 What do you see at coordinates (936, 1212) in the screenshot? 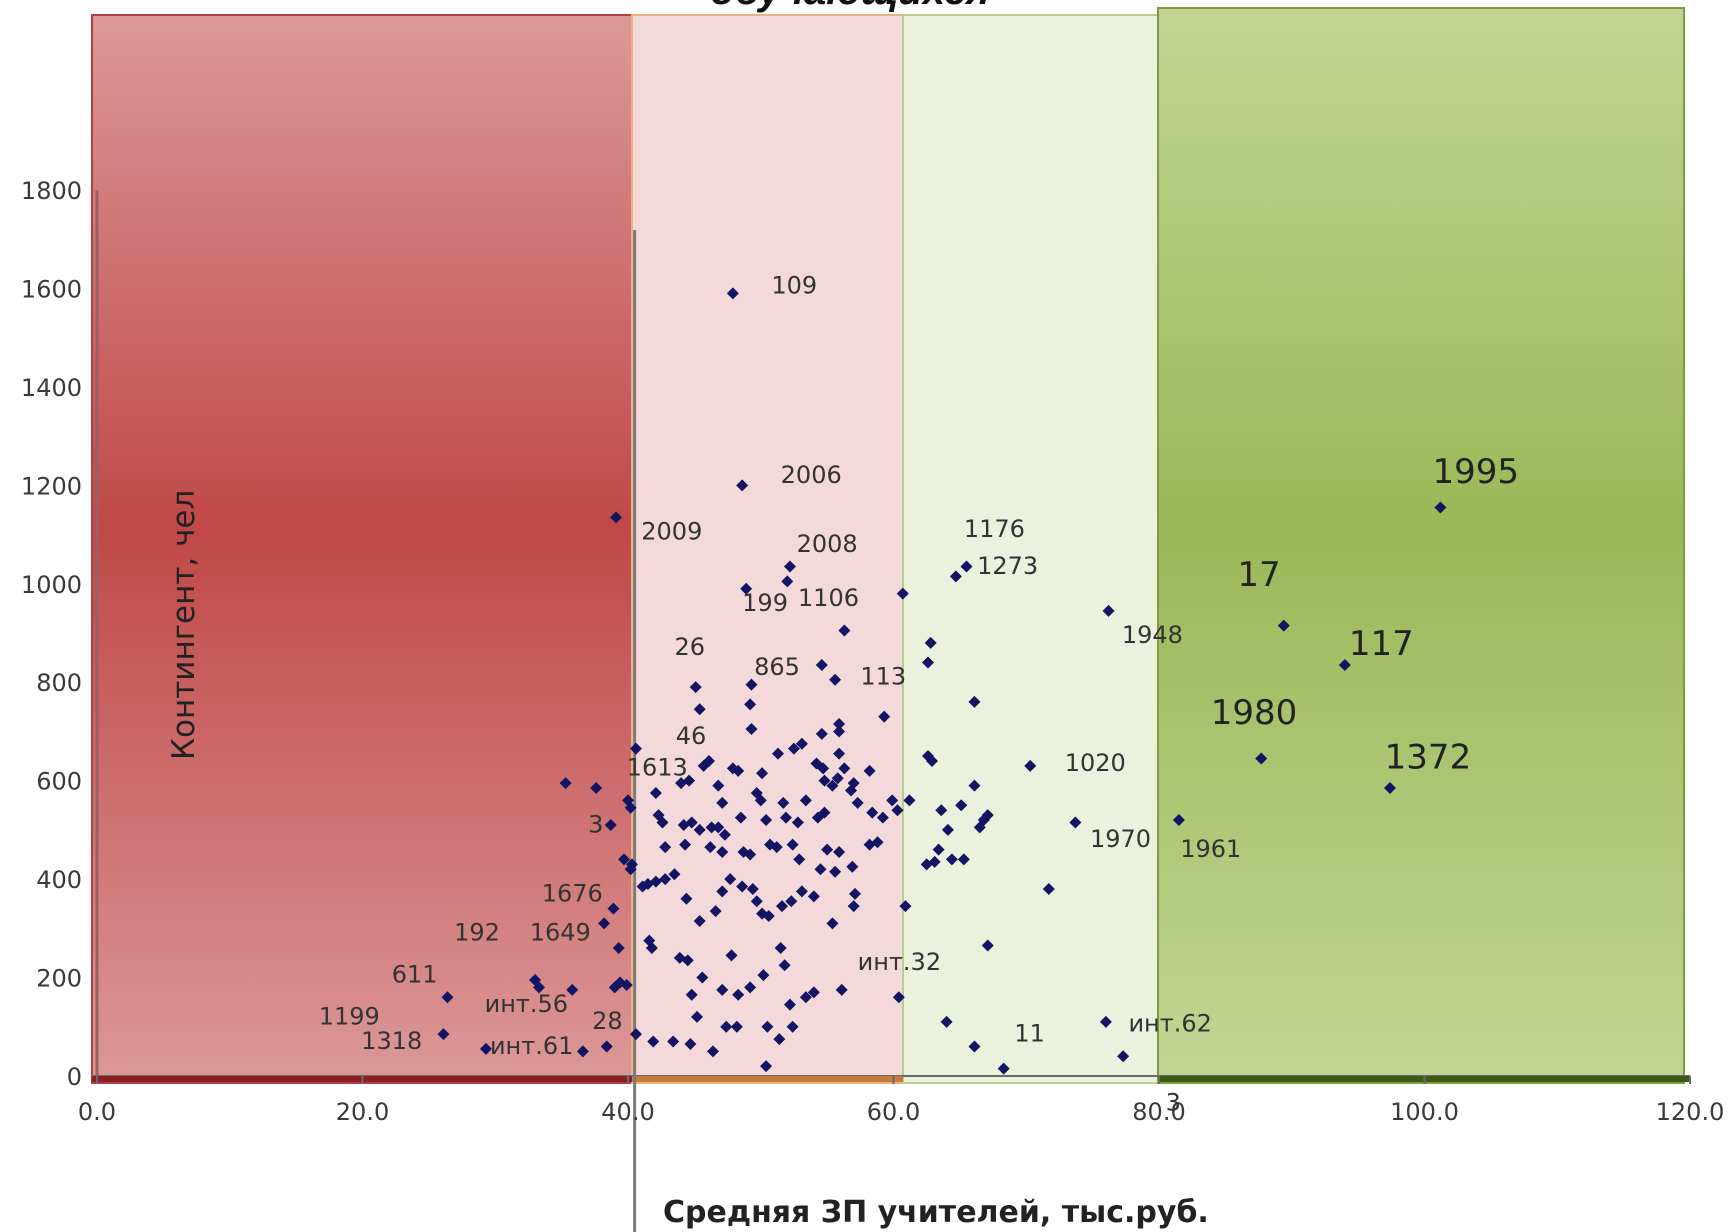
I see `x-axis-title: Средняя ЗП учителей, тыс.руб.` at bounding box center [936, 1212].